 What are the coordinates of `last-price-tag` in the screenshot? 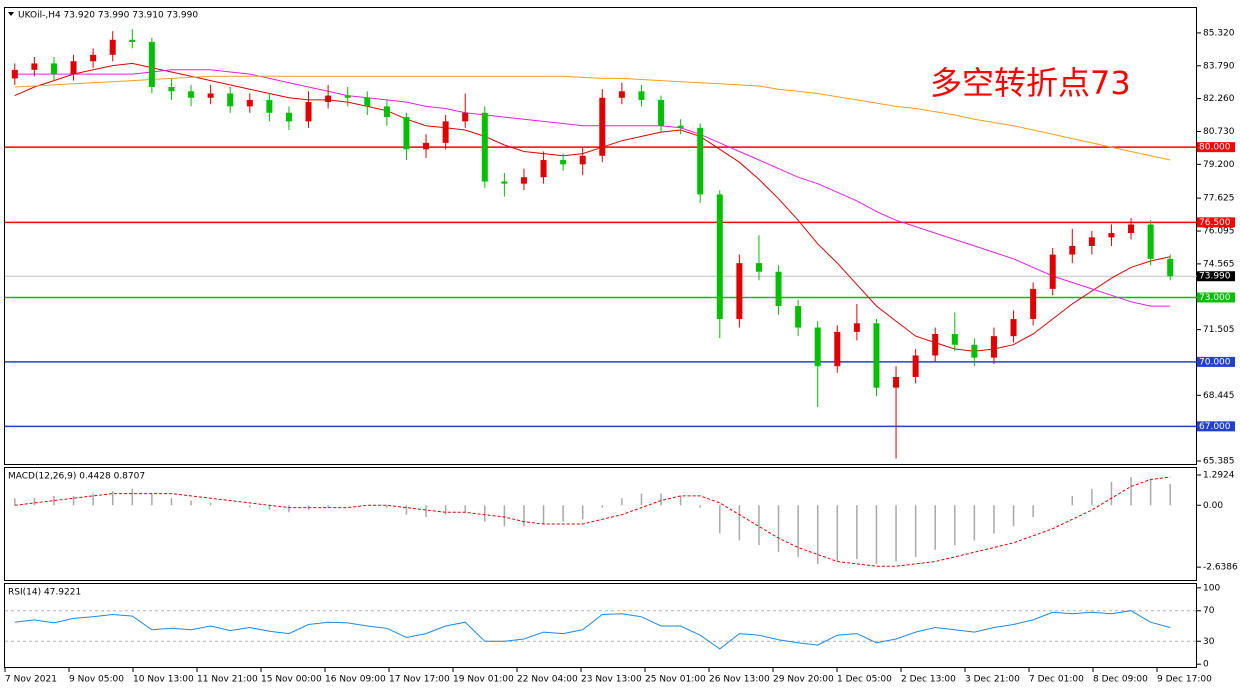 It's located at (1216, 276).